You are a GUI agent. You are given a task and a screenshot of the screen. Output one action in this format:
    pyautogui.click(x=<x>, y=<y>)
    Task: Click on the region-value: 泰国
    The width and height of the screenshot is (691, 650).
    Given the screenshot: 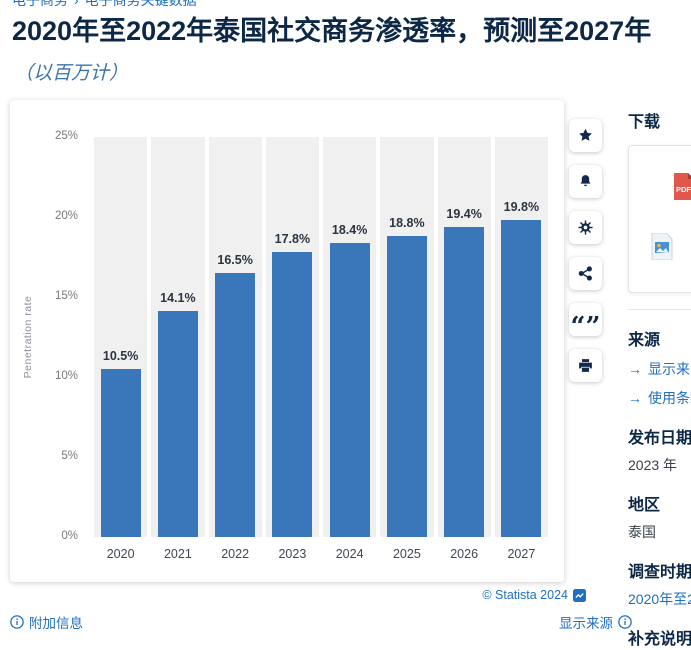 What is the action you would take?
    pyautogui.click(x=642, y=532)
    